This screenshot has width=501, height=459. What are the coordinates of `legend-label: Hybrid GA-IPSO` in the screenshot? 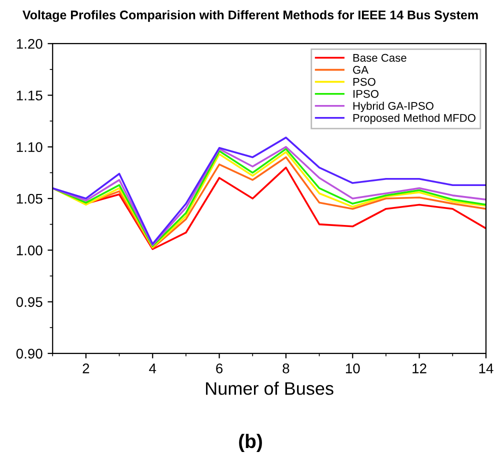 It's located at (393, 107).